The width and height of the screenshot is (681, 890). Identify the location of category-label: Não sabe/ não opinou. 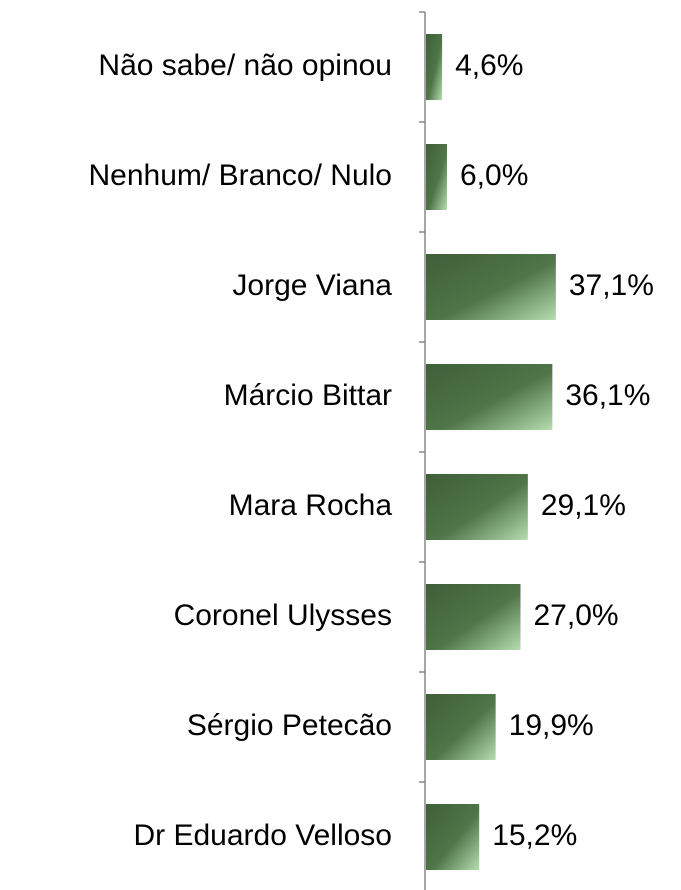
(245, 65).